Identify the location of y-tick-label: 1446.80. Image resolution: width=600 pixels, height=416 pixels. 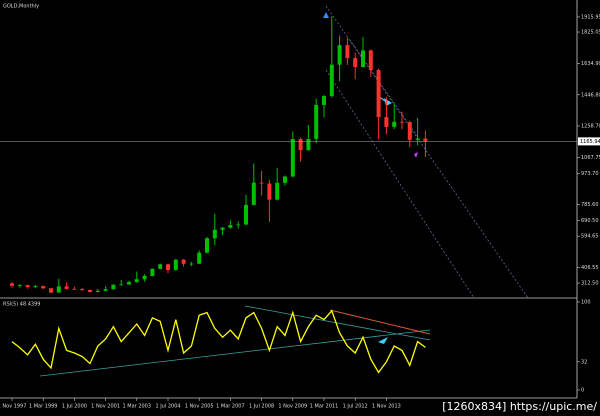
(590, 95).